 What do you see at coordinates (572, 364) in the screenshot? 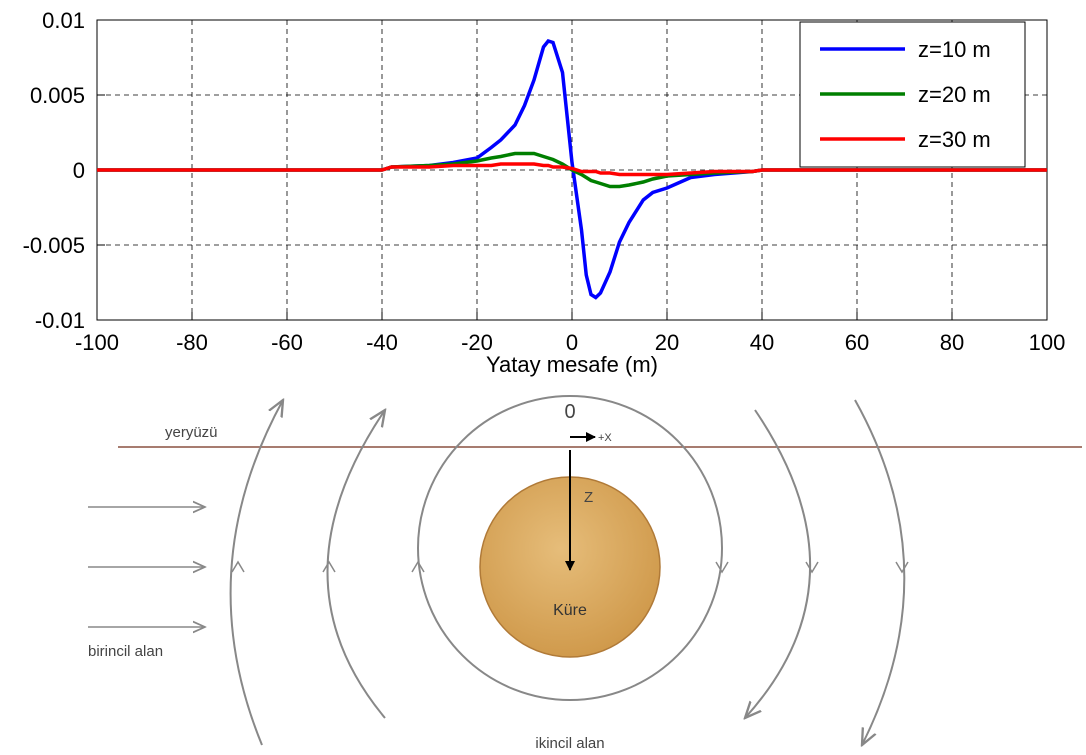
I see `x-axis-label: Yatay mesafe (m)` at bounding box center [572, 364].